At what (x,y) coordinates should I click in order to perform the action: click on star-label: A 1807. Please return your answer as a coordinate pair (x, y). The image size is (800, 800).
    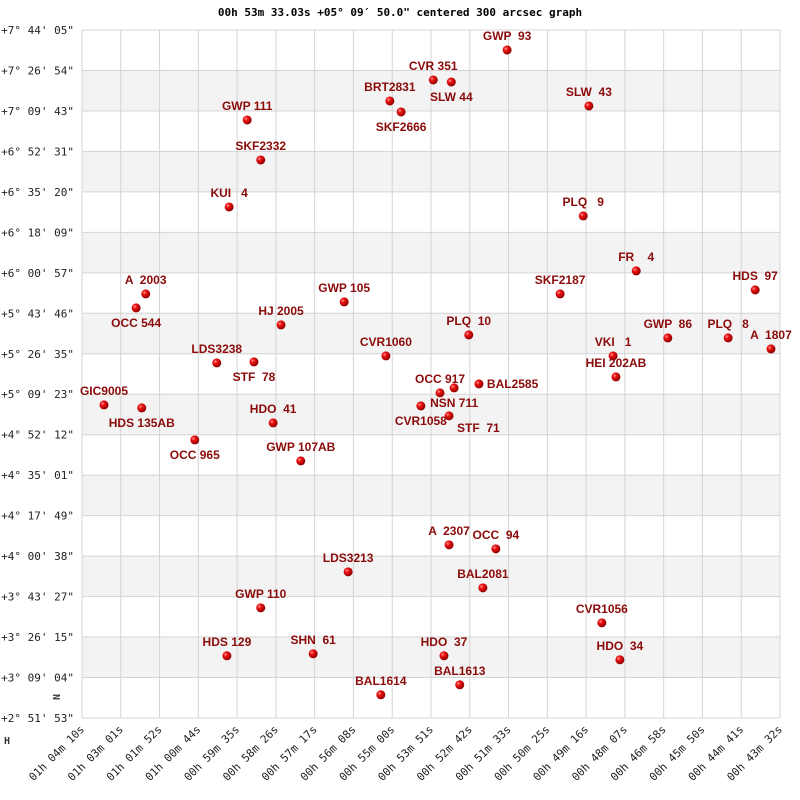
    Looking at the image, I should click on (771, 335).